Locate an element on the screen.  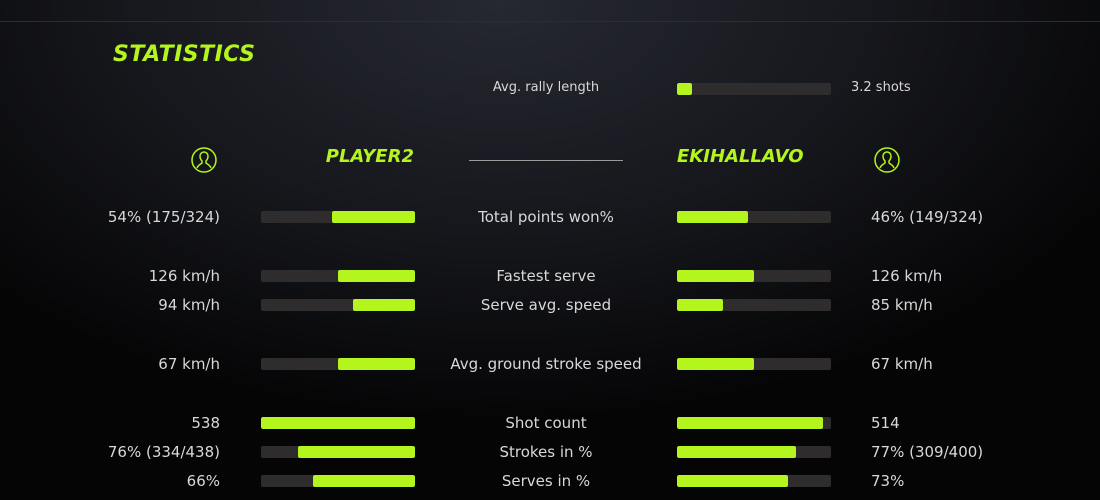
stat-right-value: 514 is located at coordinates (885, 423).